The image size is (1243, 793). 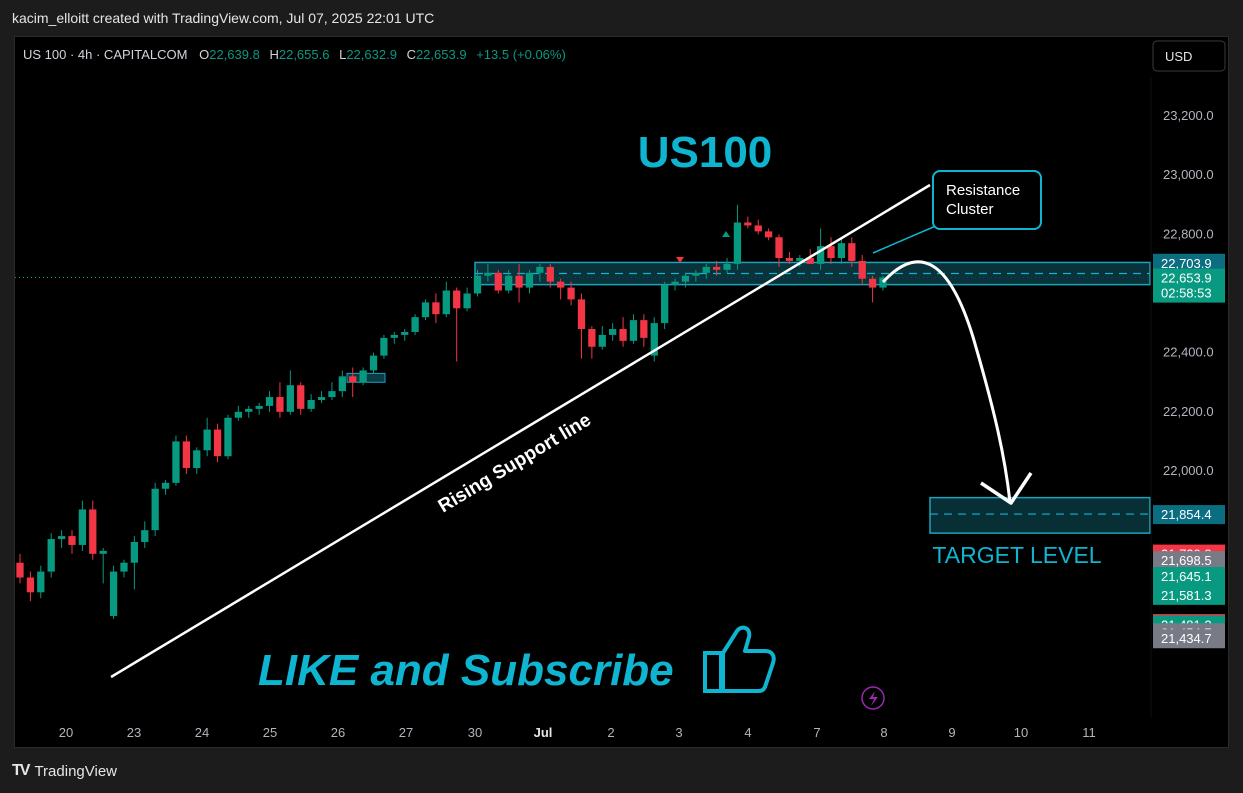 What do you see at coordinates (680, 260) in the screenshot?
I see `sell-marker-icon` at bounding box center [680, 260].